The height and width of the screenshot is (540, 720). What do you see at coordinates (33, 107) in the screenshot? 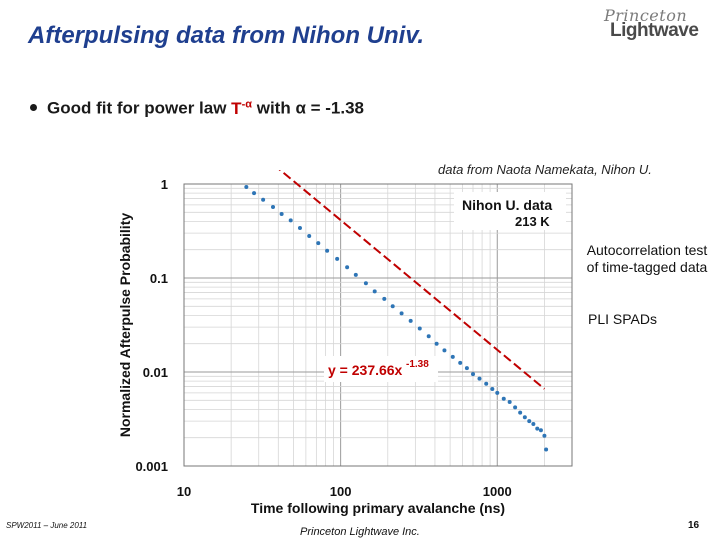
I see `bullet-dot-icon` at bounding box center [33, 107].